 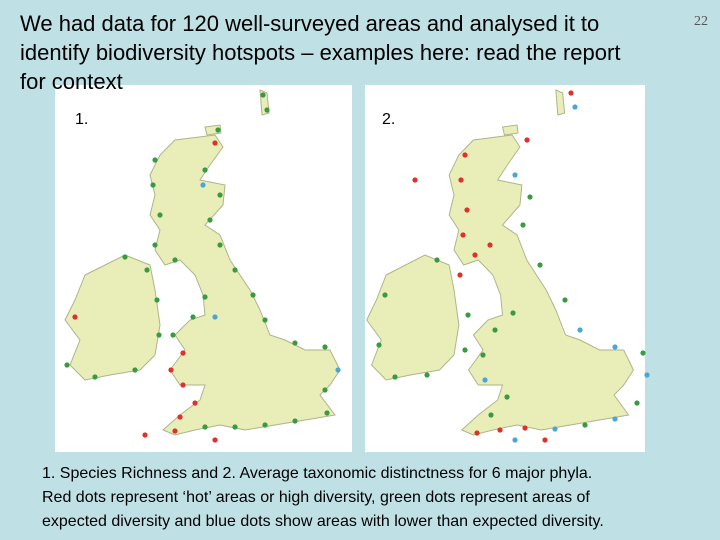 I want to click on map-label: 2., so click(x=388, y=119).